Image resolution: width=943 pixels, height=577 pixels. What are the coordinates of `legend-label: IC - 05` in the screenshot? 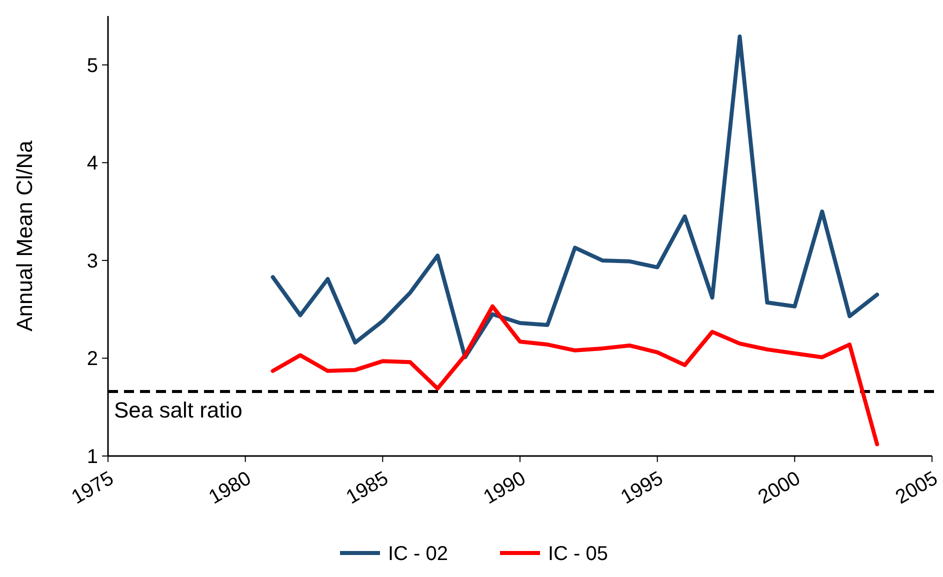 It's located at (578, 554).